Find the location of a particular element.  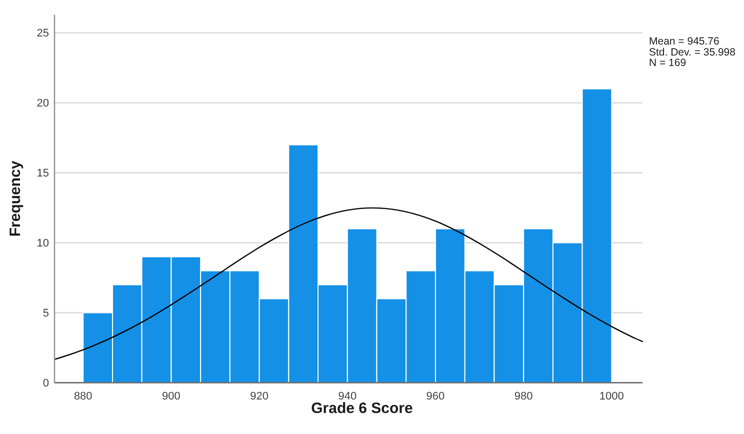

x-tick-label: 1000 is located at coordinates (611, 396).